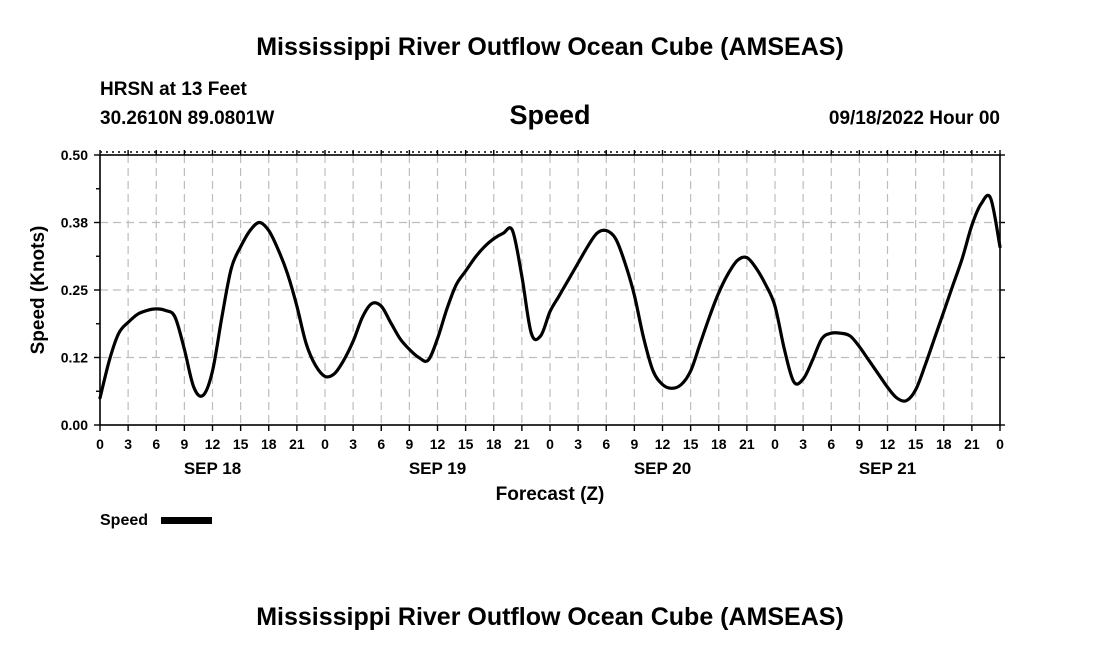 This screenshot has width=1100, height=650. Describe the element at coordinates (887, 468) in the screenshot. I see `day-label: SEP 21` at that location.